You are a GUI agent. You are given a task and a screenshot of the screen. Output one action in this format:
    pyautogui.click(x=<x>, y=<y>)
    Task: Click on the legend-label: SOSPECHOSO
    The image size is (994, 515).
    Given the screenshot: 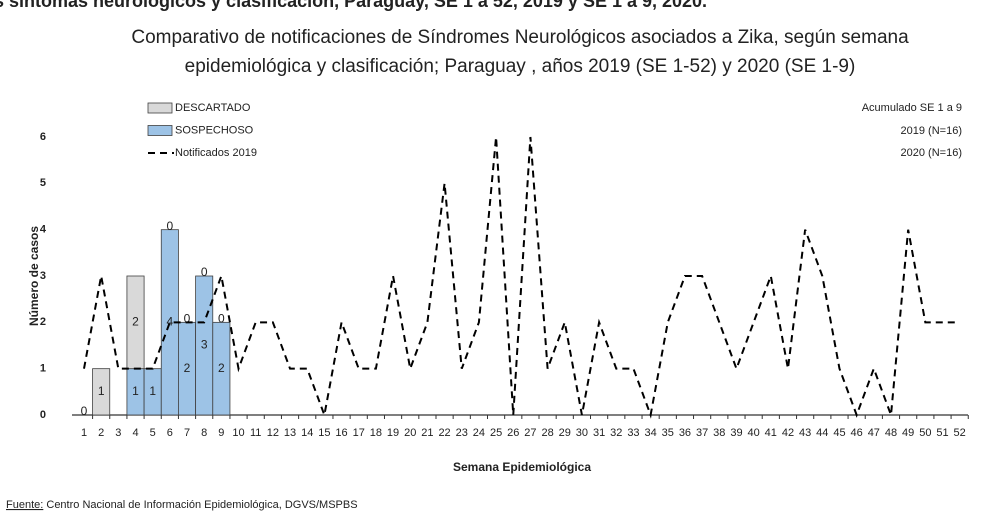 What is the action you would take?
    pyautogui.click(x=214, y=130)
    